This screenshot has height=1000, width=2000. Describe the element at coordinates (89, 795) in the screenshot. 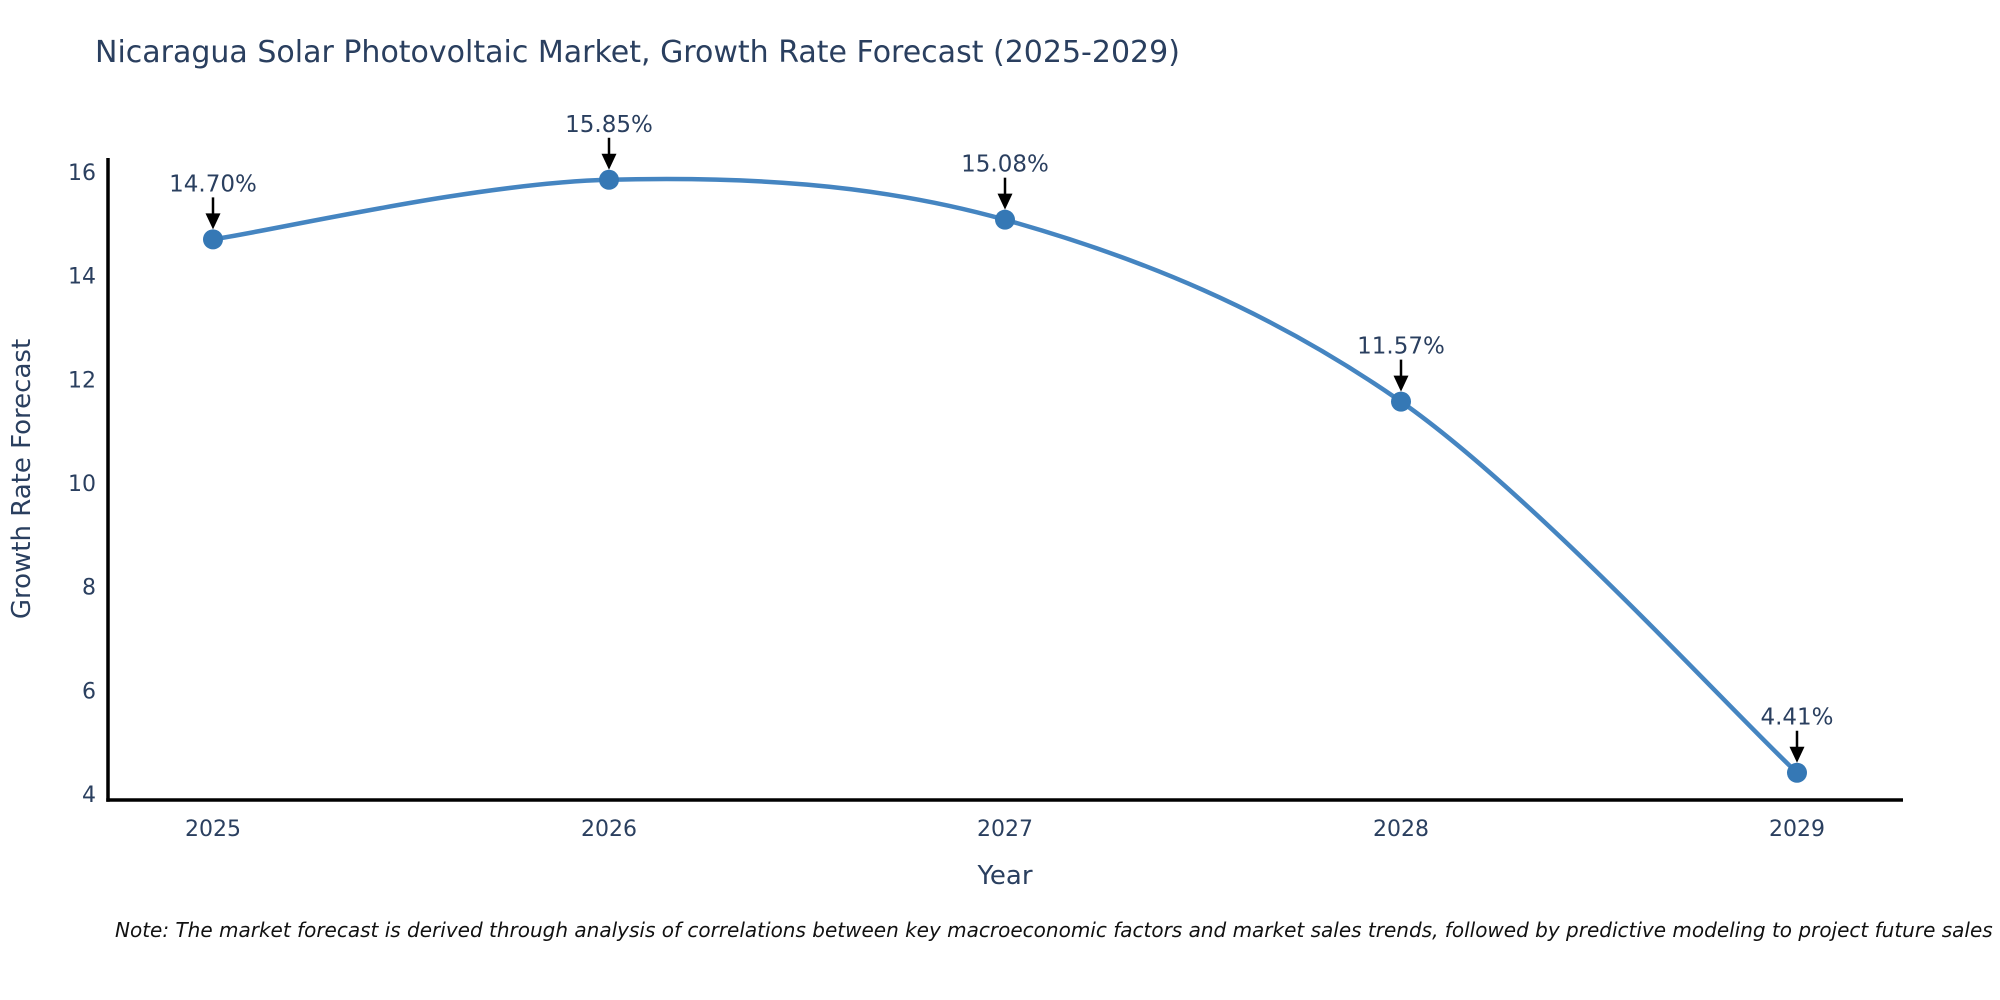

I see `y-tick-label: 4` at that location.